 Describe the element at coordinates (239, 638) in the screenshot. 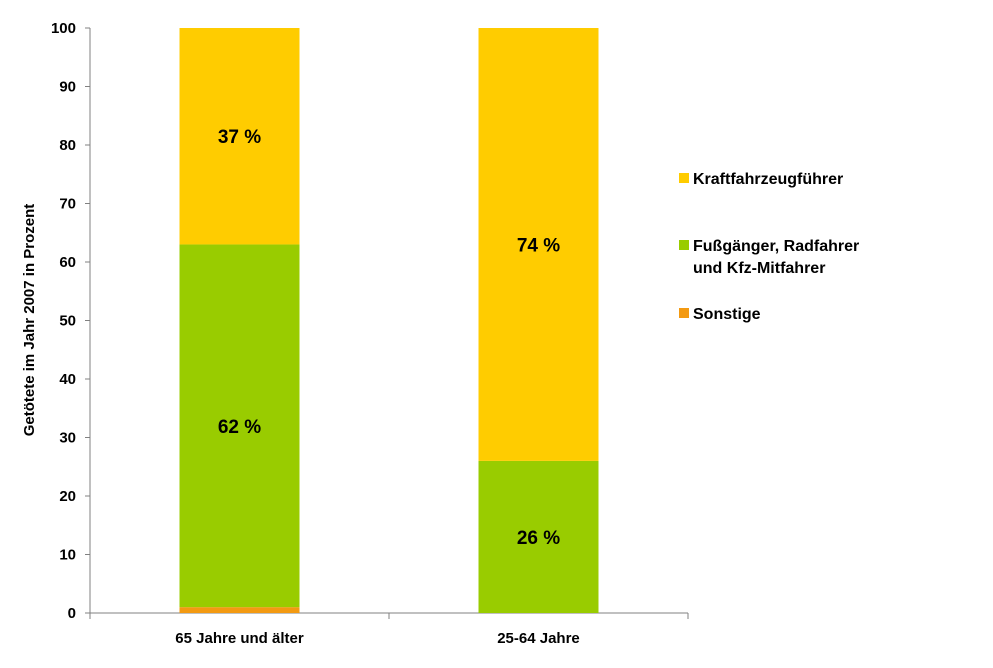

I see `x-tick-label: 65 Jahre und älter` at that location.